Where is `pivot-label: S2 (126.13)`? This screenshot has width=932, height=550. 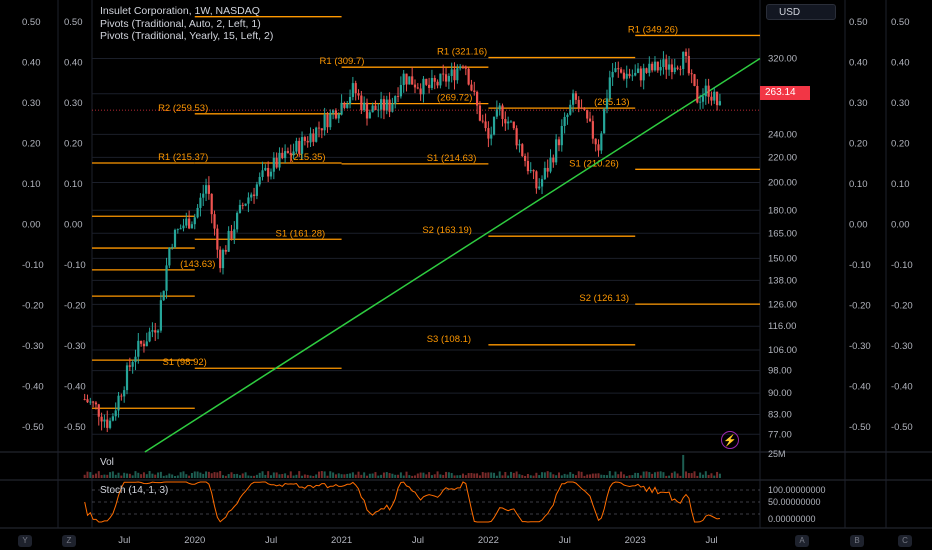
pivot-label: S2 (126.13) is located at coordinates (604, 298).